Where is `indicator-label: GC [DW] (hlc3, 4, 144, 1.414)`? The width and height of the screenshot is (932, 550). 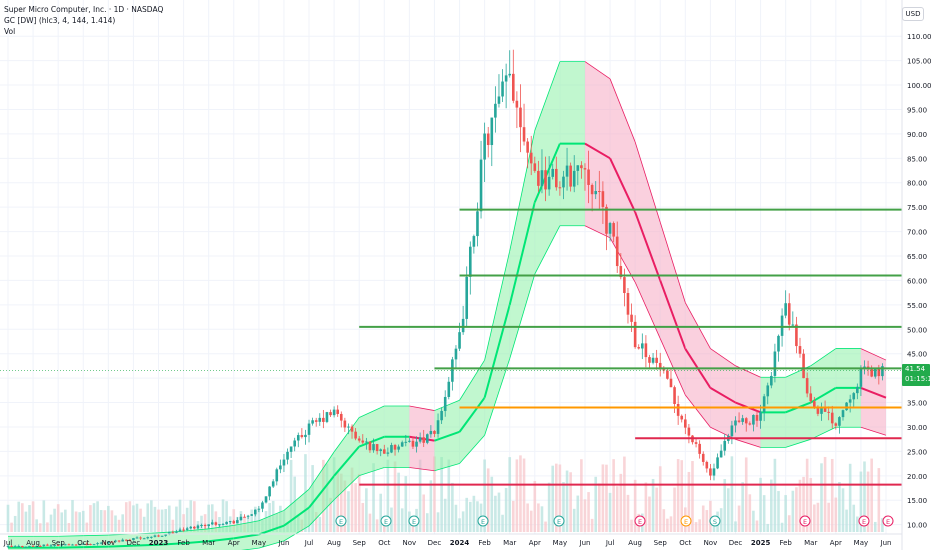 indicator-label: GC [DW] (hlc3, 4, 144, 1.414) is located at coordinates (60, 20).